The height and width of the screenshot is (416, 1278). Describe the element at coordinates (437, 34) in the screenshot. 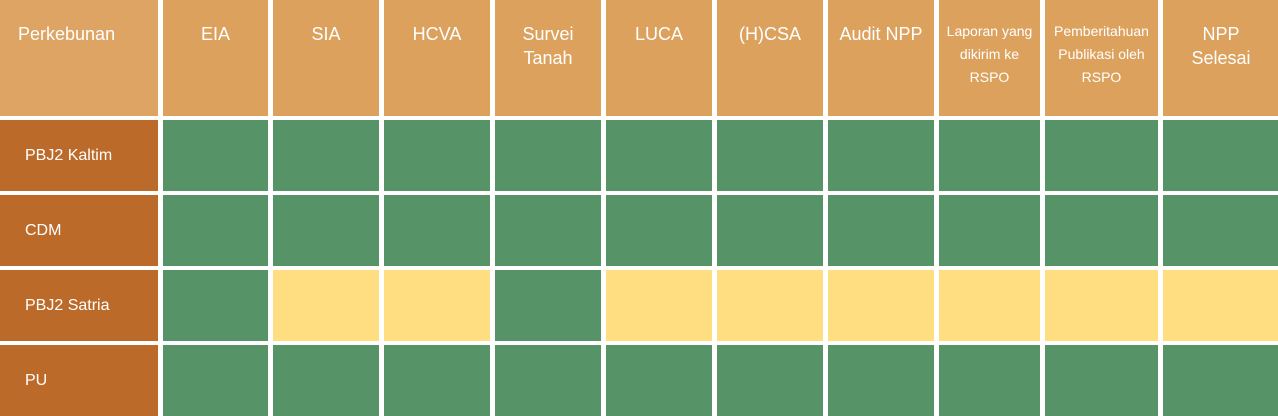

I see `header-label: HCVA` at that location.